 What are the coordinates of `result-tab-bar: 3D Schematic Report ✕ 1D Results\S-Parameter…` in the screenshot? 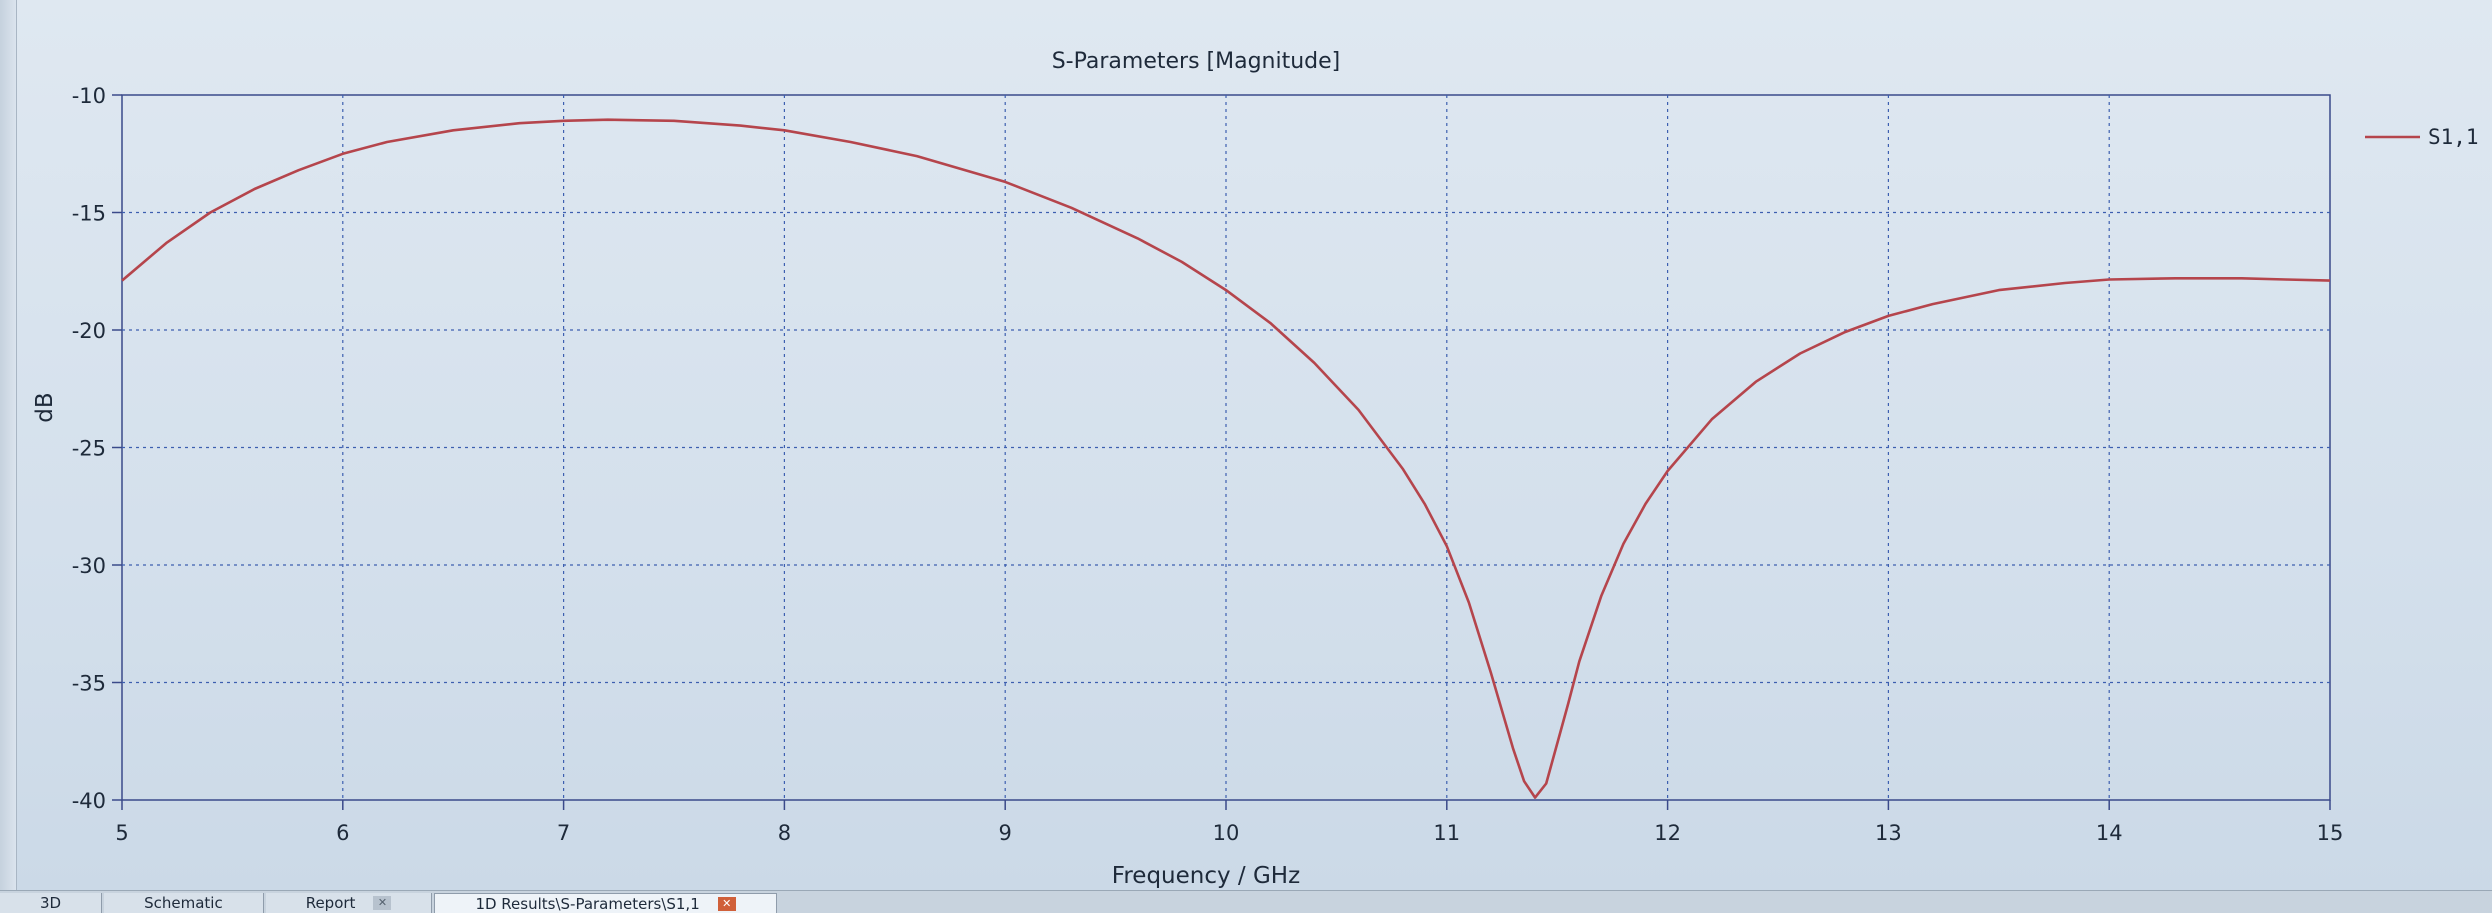 It's located at (1246, 901).